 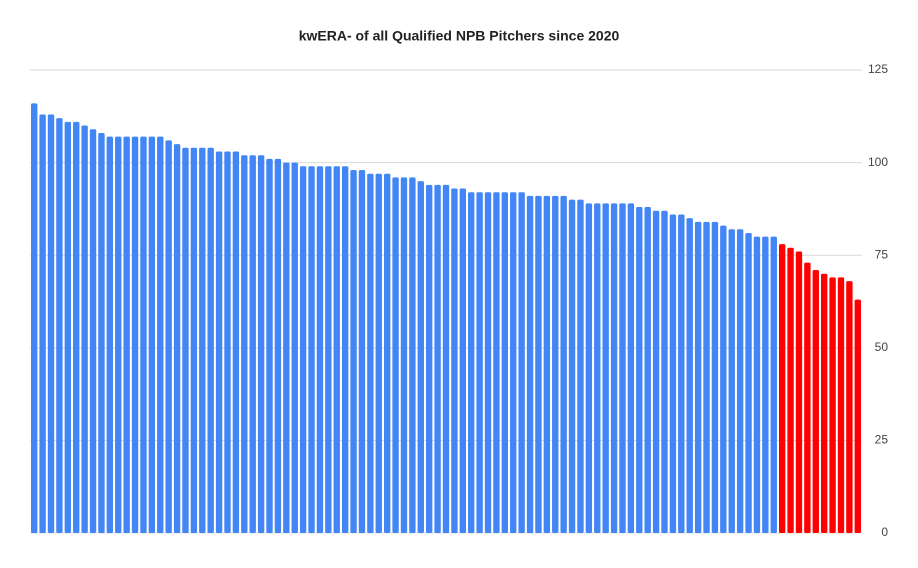 What do you see at coordinates (878, 162) in the screenshot?
I see `y-tick-label: 100` at bounding box center [878, 162].